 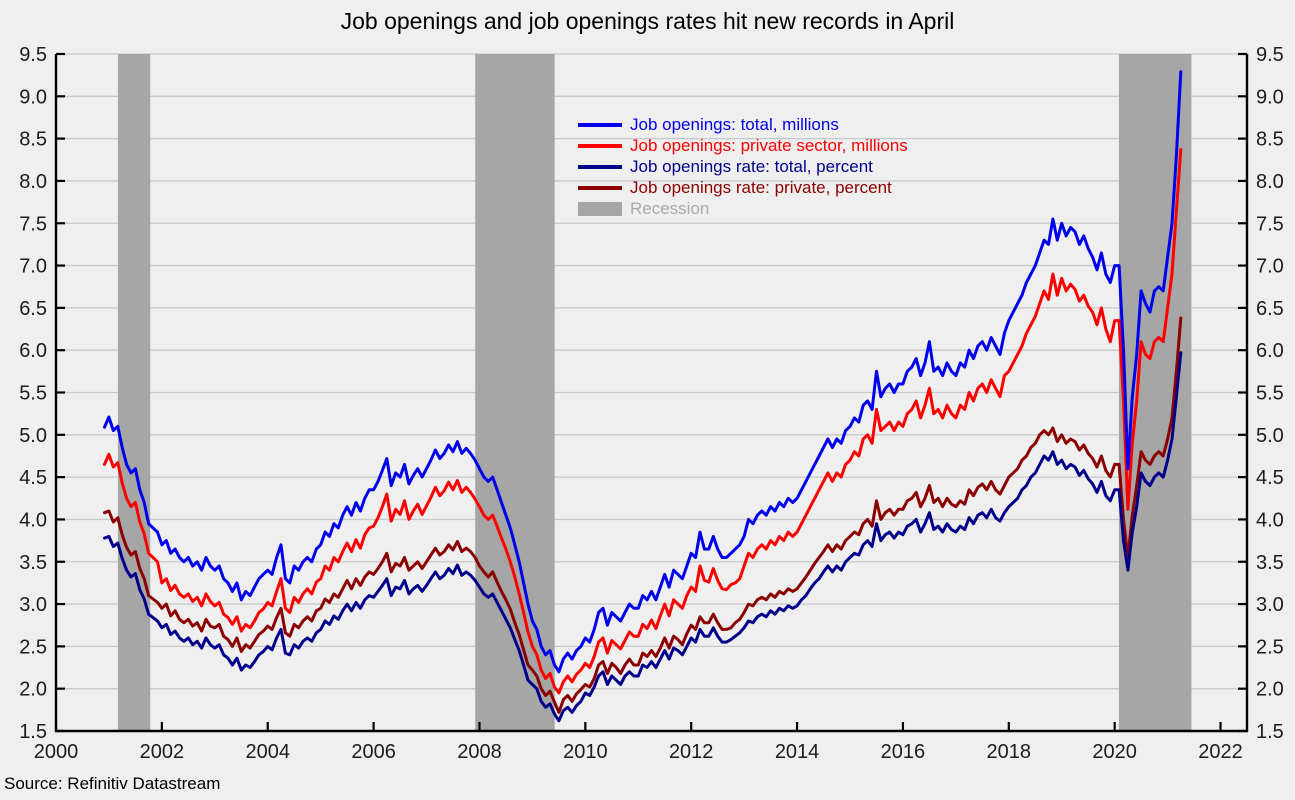 I want to click on source-note: Source: Refinitiv Datastream, so click(x=112, y=783).